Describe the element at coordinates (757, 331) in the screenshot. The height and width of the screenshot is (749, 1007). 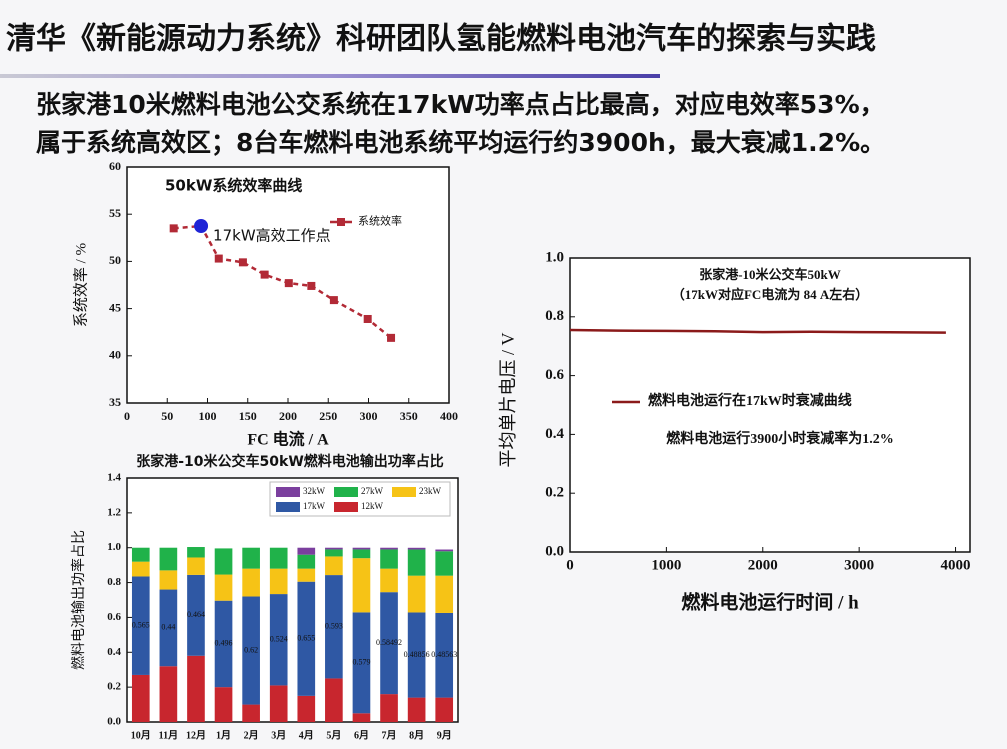
I see `data-line` at that location.